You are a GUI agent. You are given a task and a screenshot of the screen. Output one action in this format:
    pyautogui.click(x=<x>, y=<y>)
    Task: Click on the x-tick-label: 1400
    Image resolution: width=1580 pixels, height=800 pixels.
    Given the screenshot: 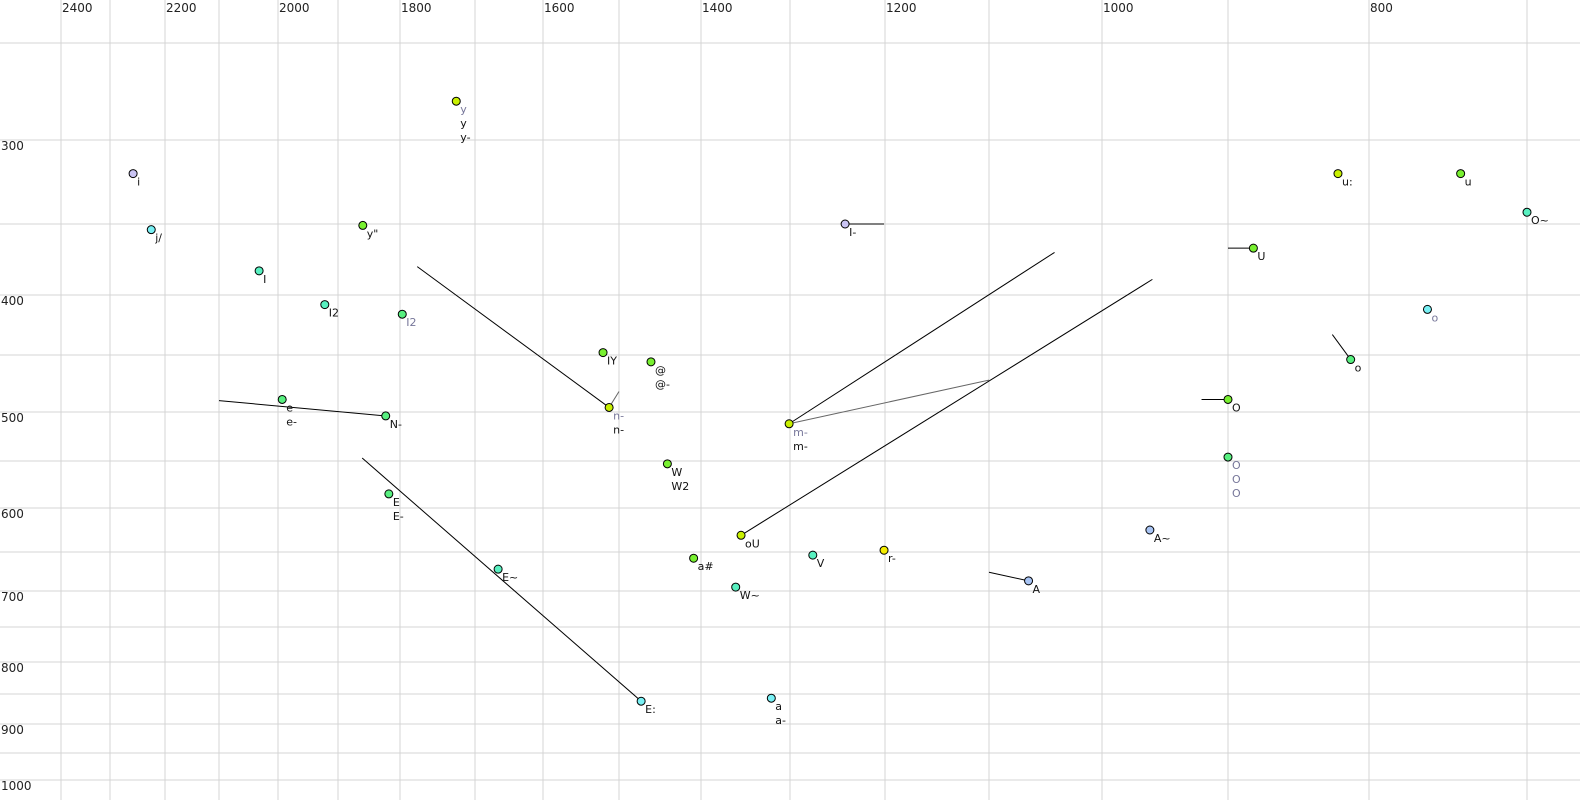 What is the action you would take?
    pyautogui.click(x=717, y=8)
    